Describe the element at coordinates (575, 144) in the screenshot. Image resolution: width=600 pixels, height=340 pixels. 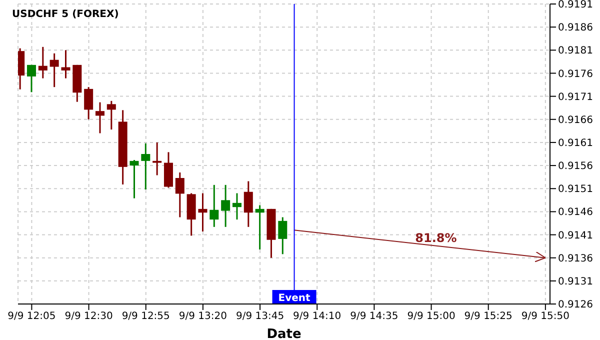
I see `y-tick-label: 0.9161` at that location.